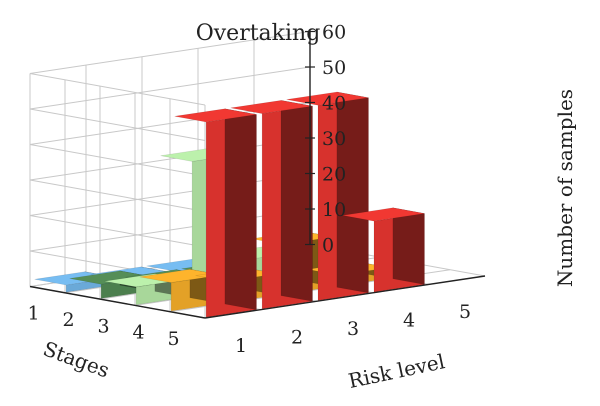  What do you see at coordinates (565, 188) in the screenshot?
I see `z-axis-label: Number of samples` at bounding box center [565, 188].